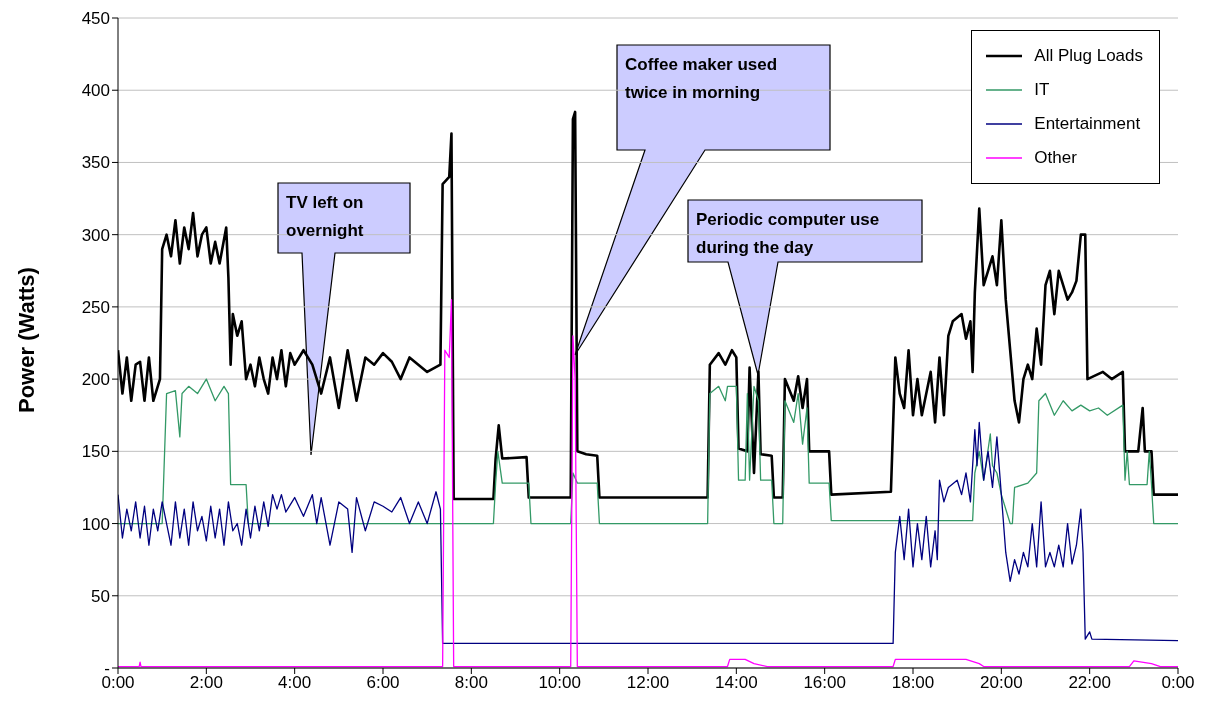  What do you see at coordinates (95, 91) in the screenshot?
I see `y-tick-label: 400` at bounding box center [95, 91].